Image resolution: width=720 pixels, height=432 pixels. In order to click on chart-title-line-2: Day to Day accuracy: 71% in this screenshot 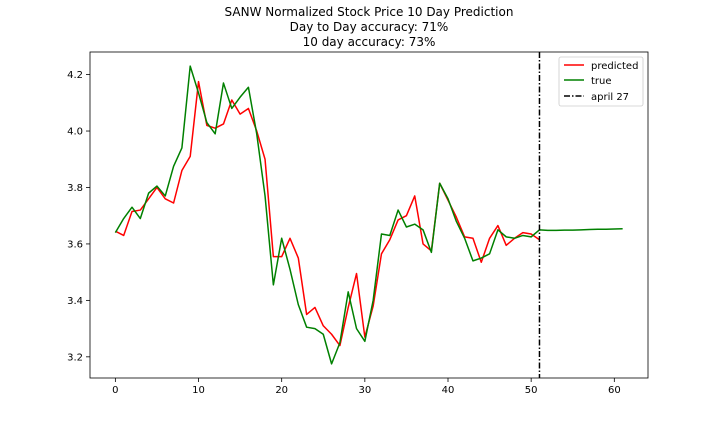, I will do `click(369, 27)`.